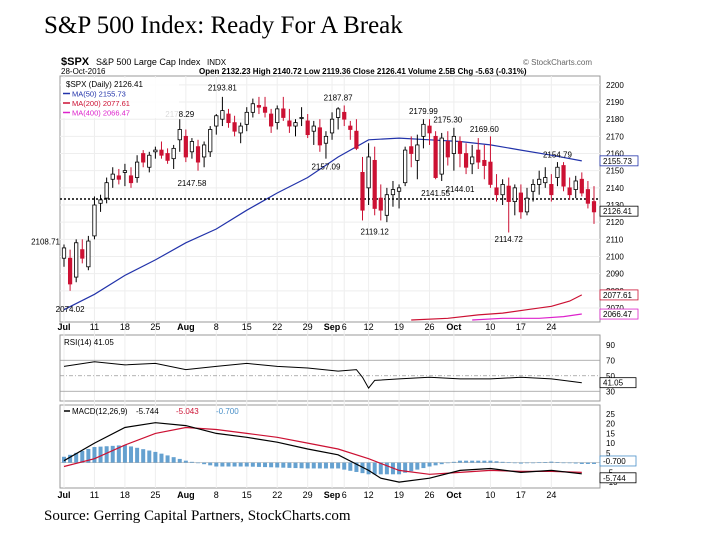 Image resolution: width=720 pixels, height=540 pixels. Describe the element at coordinates (615, 308) in the screenshot. I see `price-y-tick: 2070` at that location.